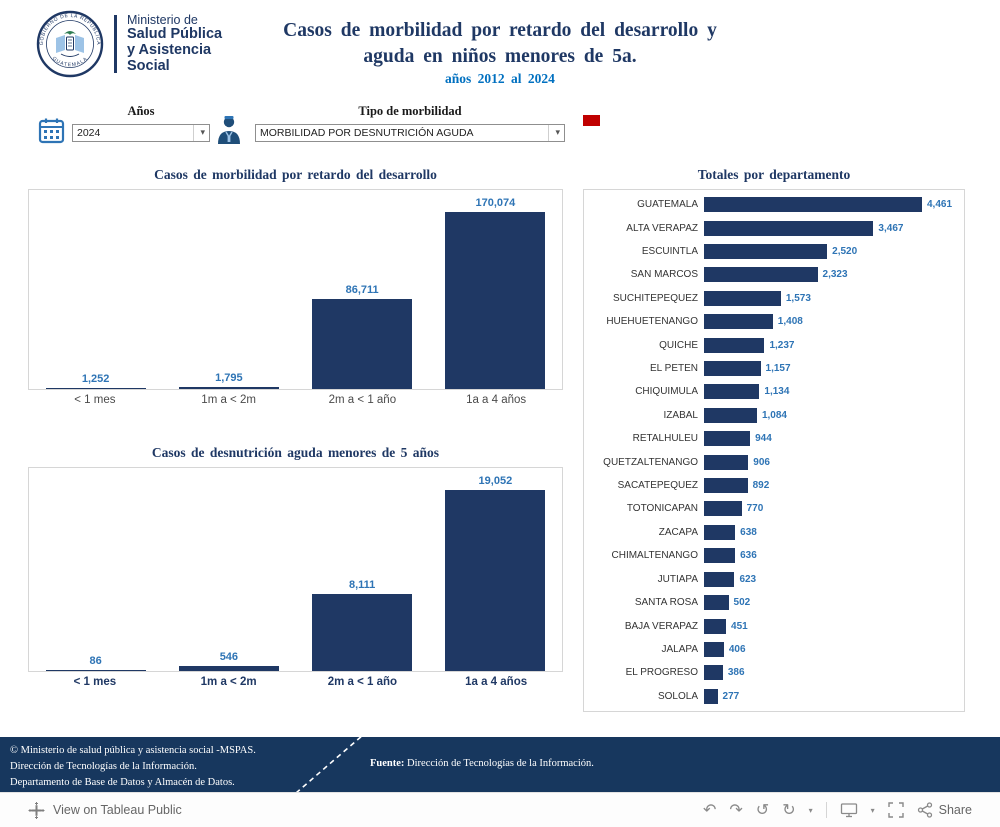 This screenshot has height=827, width=1000. I want to click on dept-label: GUATEMALA, so click(667, 205).